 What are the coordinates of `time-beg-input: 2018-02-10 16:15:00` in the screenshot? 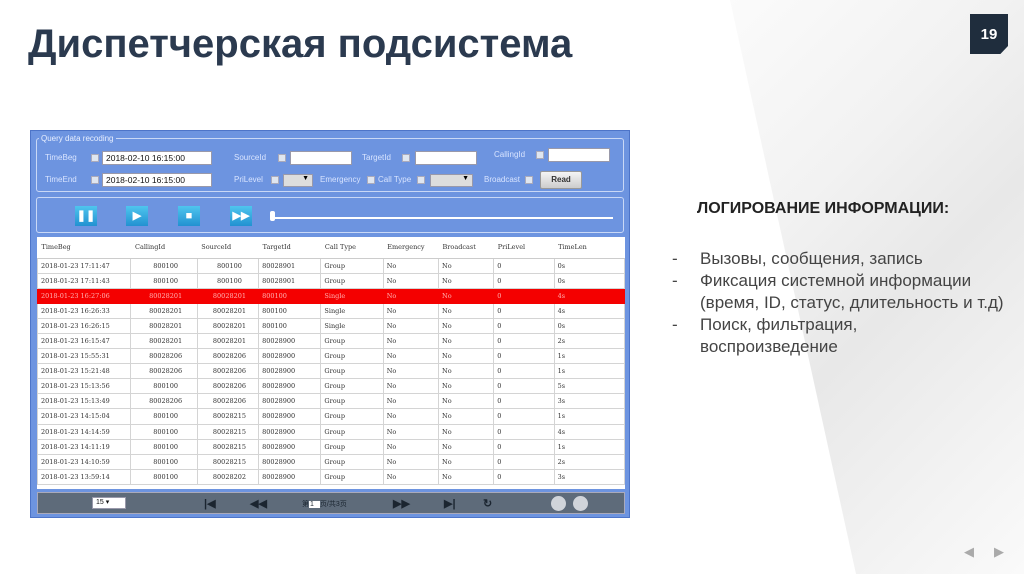 It's located at (157, 158).